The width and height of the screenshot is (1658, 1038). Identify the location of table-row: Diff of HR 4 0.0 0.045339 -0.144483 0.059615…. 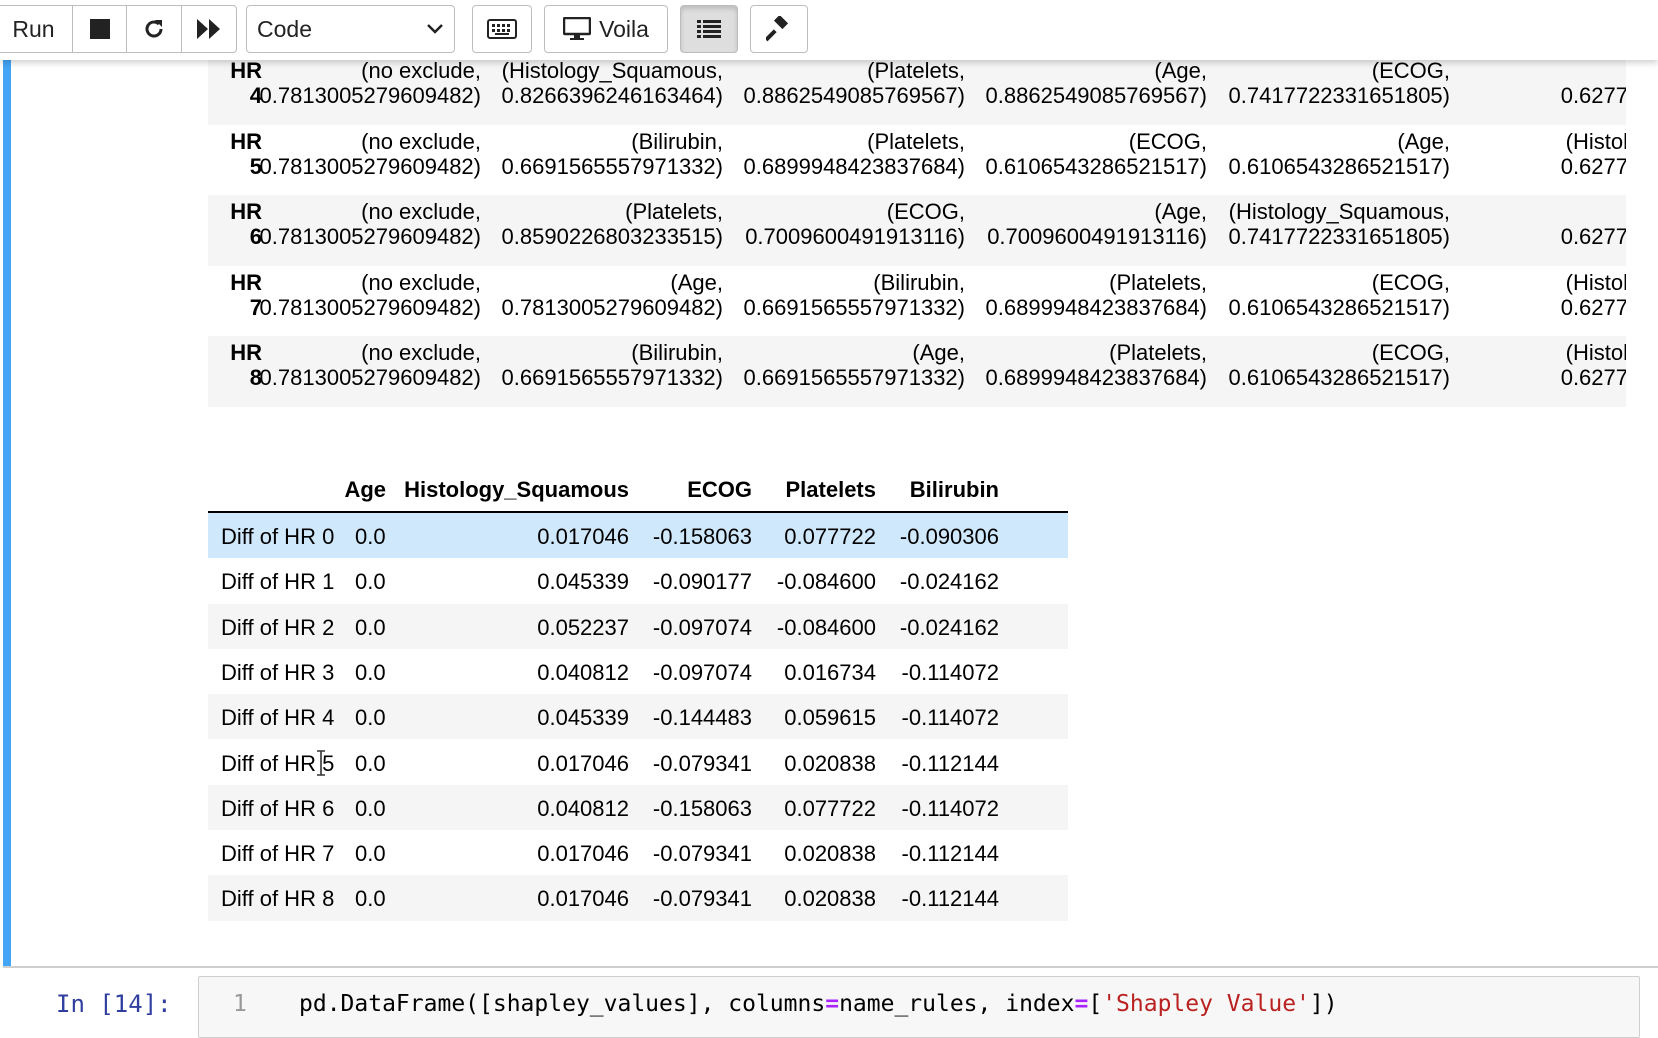
(638, 717).